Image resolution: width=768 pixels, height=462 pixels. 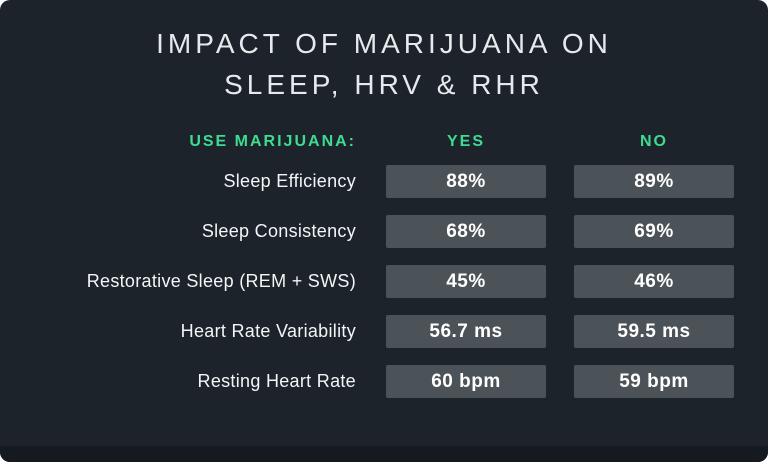 I want to click on title-line-2: SLEEP, HRV & RHR, so click(x=384, y=84).